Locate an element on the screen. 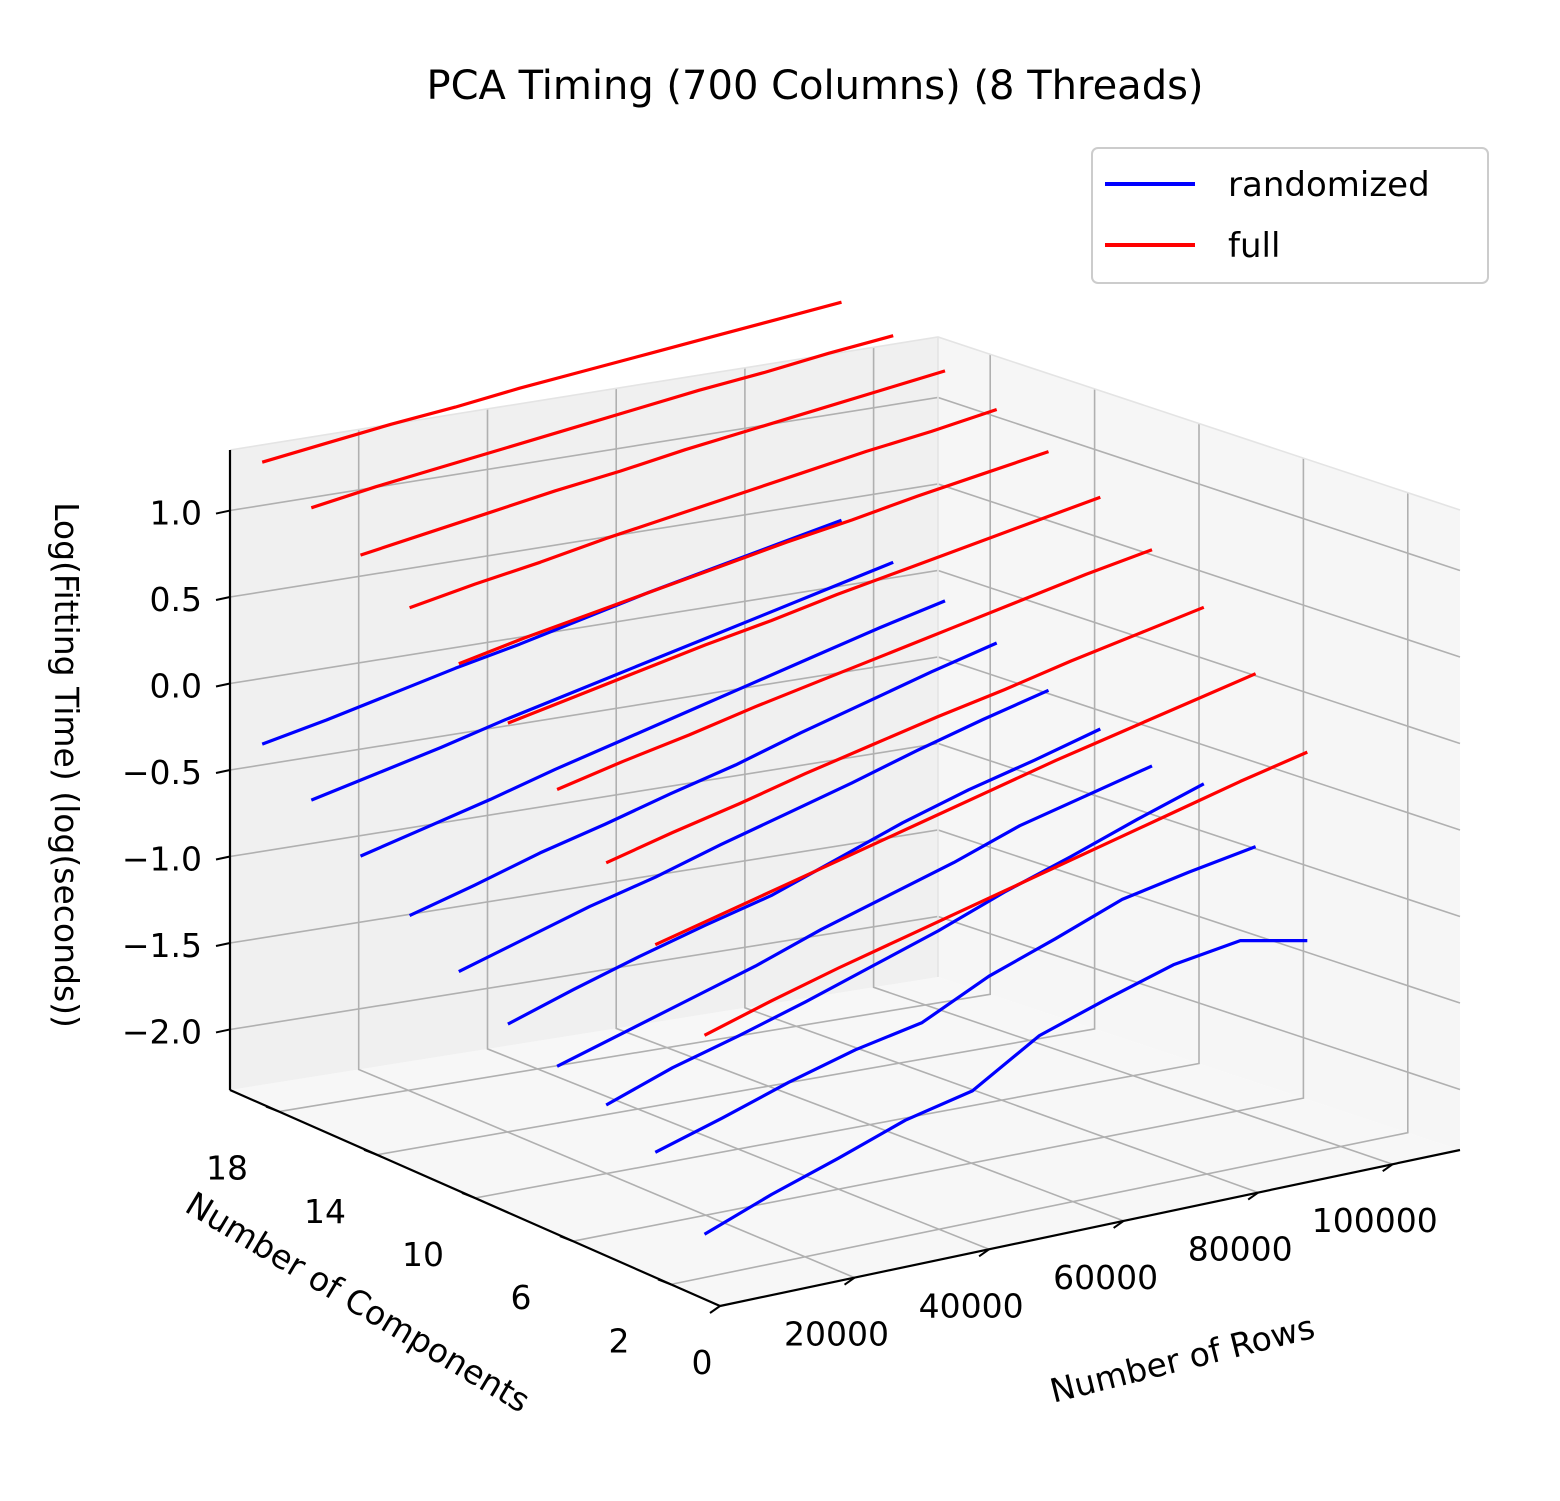  x-axis-line is located at coordinates (1090, 1228).